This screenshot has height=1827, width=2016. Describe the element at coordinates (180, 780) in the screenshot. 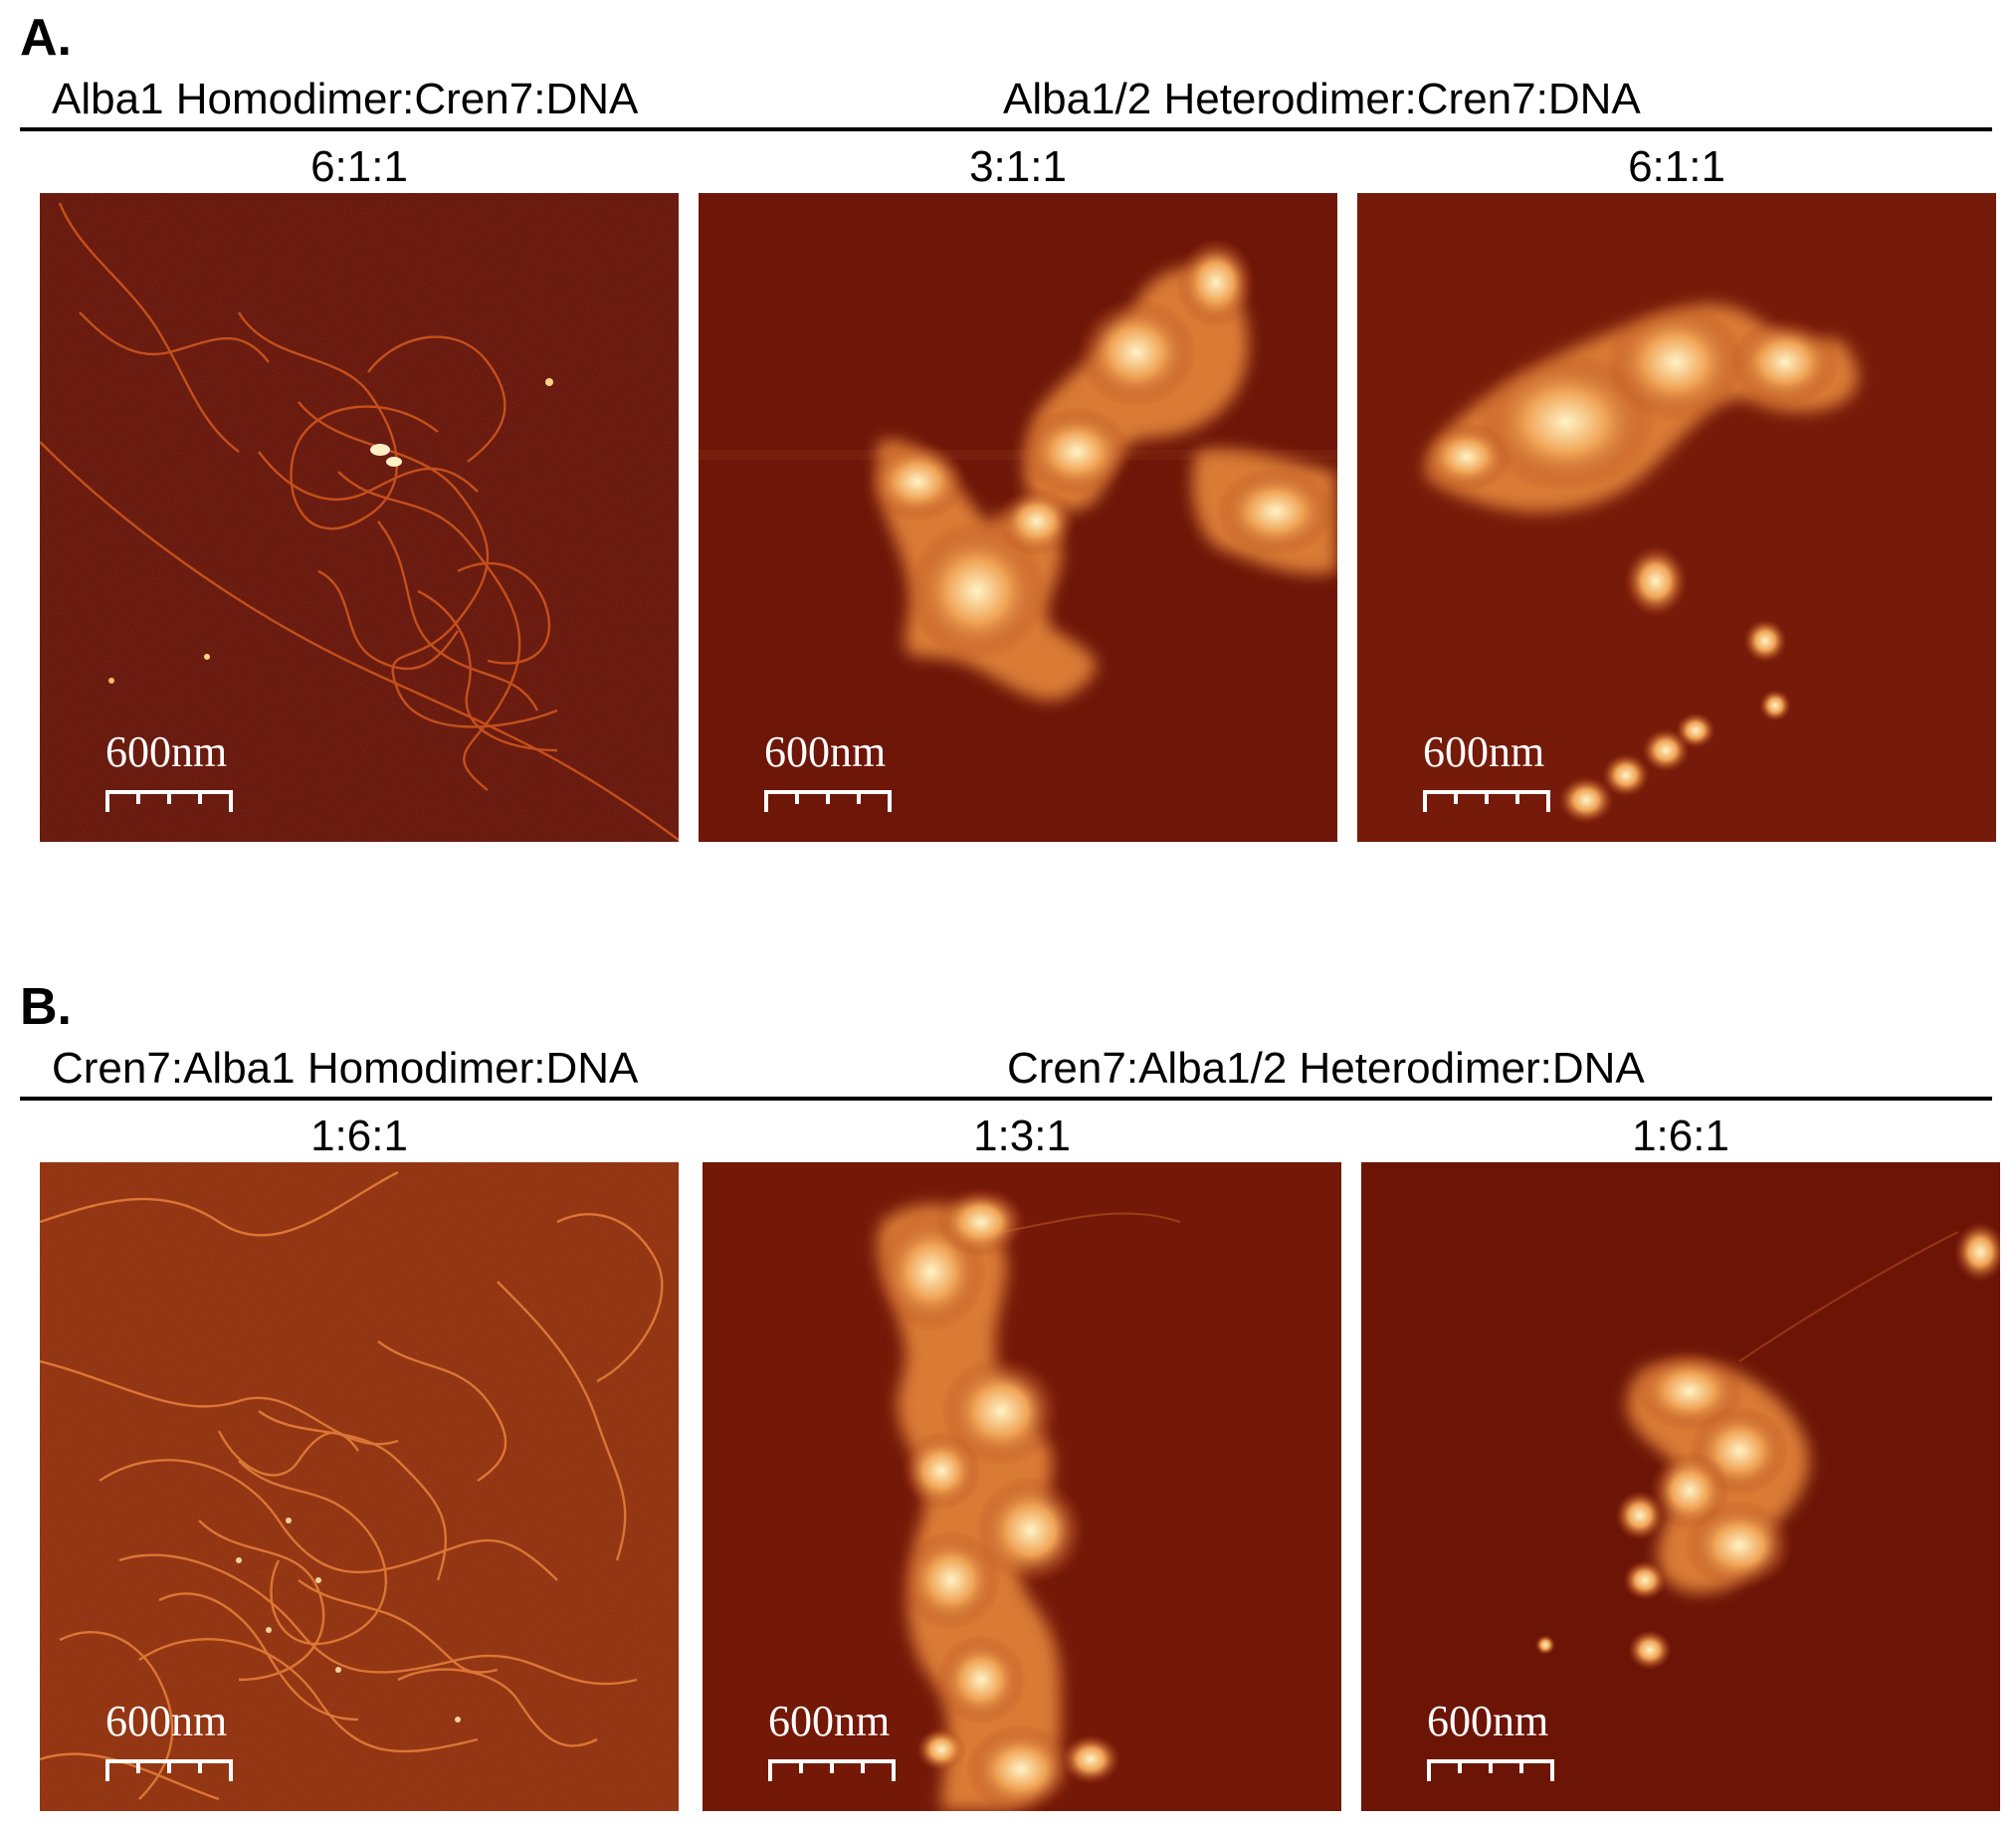

I see `scale-bar-a1: 600nm` at that location.